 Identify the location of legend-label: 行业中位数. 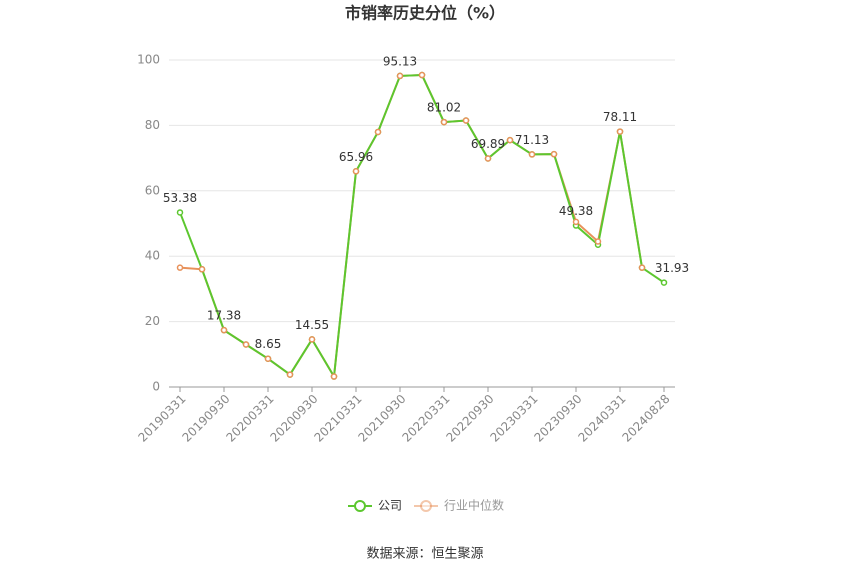
(474, 505).